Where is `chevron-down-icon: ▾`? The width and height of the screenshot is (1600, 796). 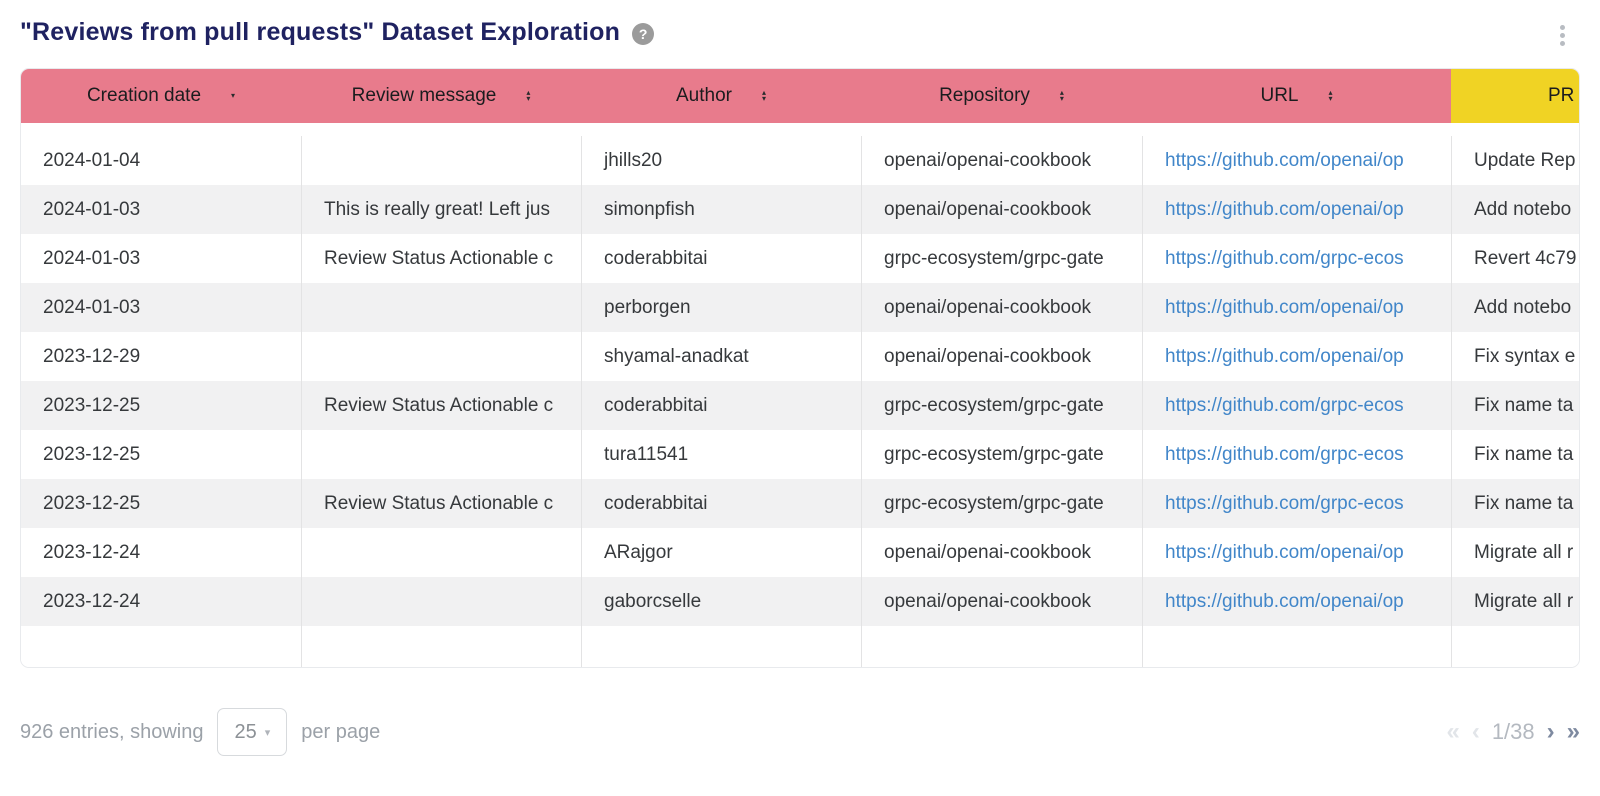 chevron-down-icon: ▾ is located at coordinates (267, 732).